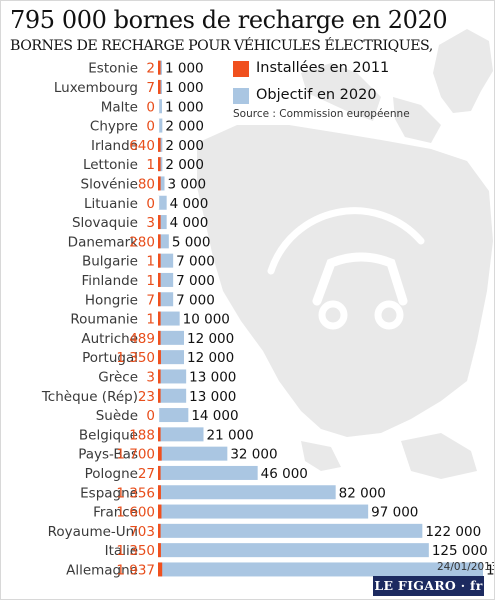 The width and height of the screenshot is (495, 600). What do you see at coordinates (105, 223) in the screenshot?
I see `country-label: Slovaquie` at bounding box center [105, 223].